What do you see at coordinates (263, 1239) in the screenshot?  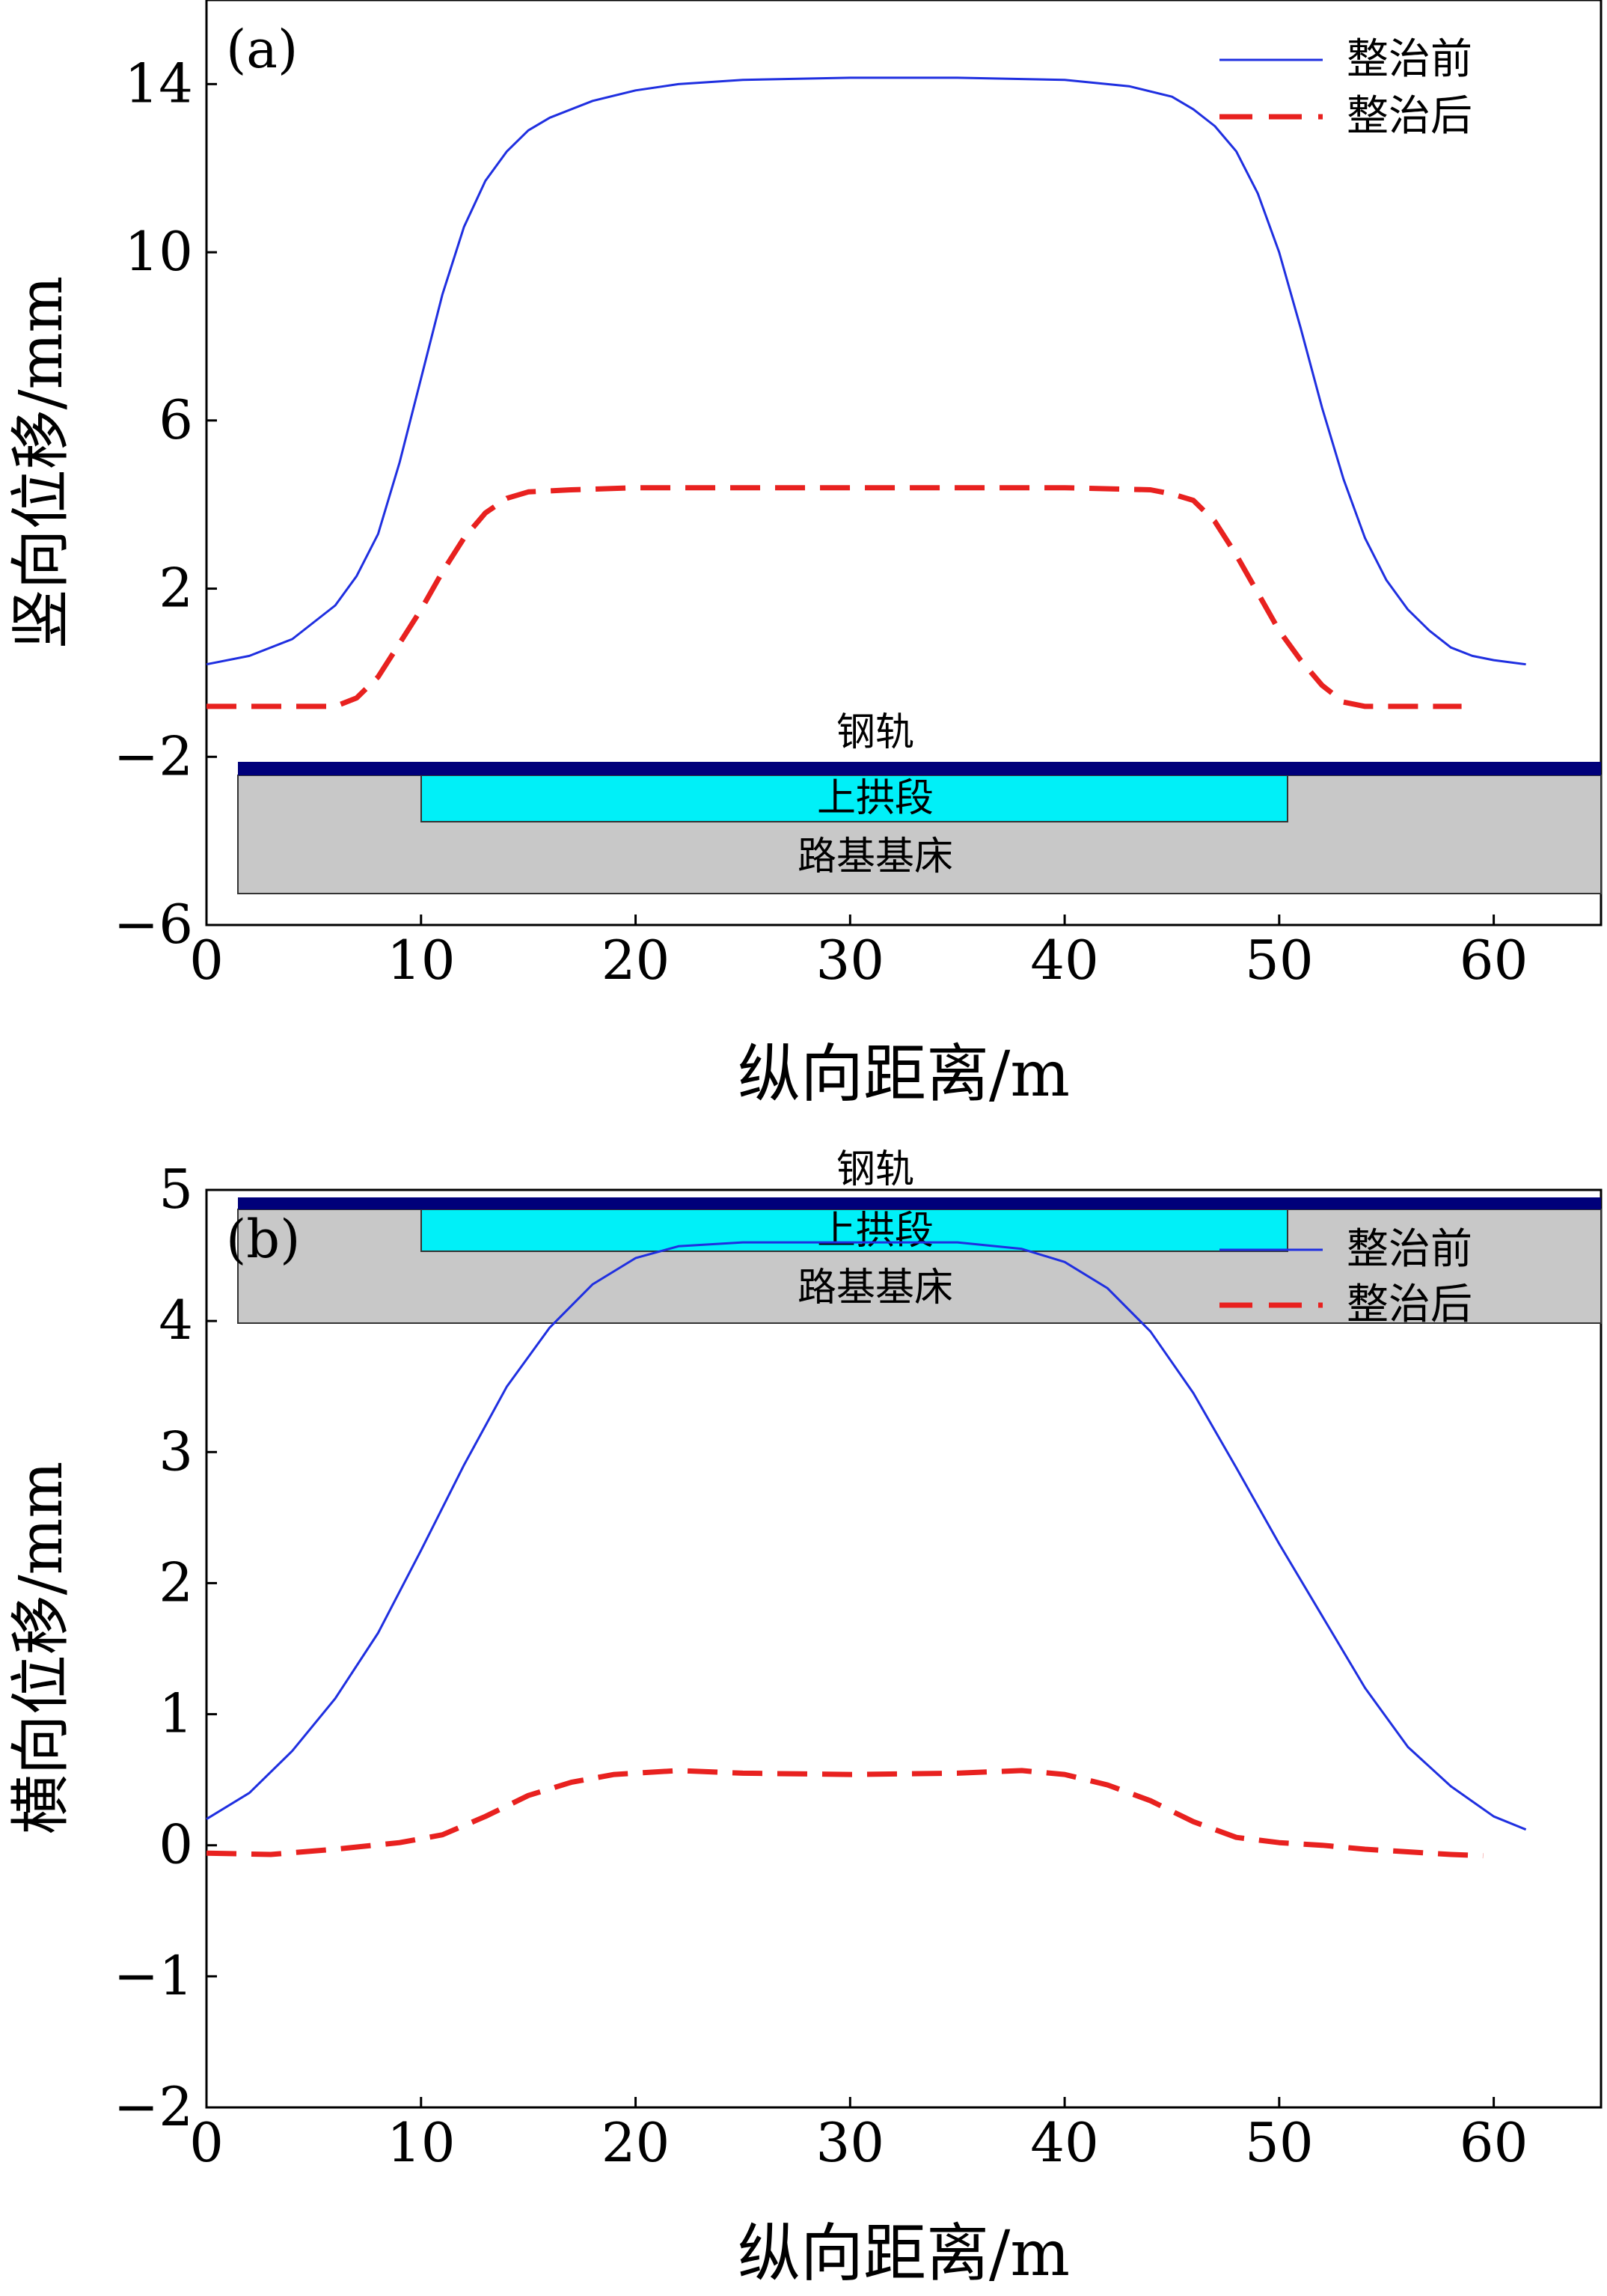 I see `panel-label-b: (b)` at bounding box center [263, 1239].